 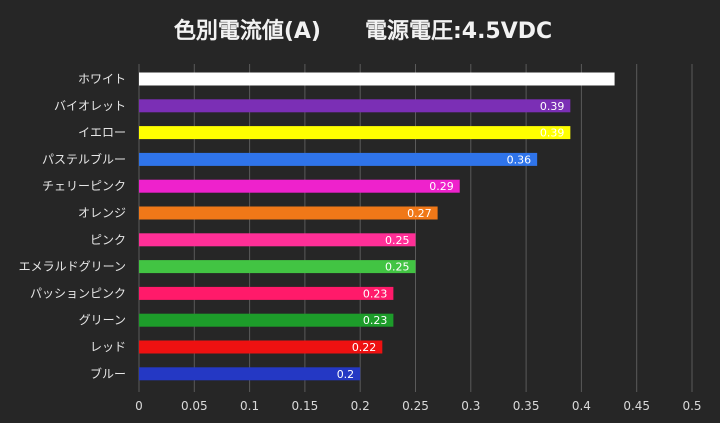 What do you see at coordinates (84, 186) in the screenshot?
I see `category-label: チェリーピンク` at bounding box center [84, 186].